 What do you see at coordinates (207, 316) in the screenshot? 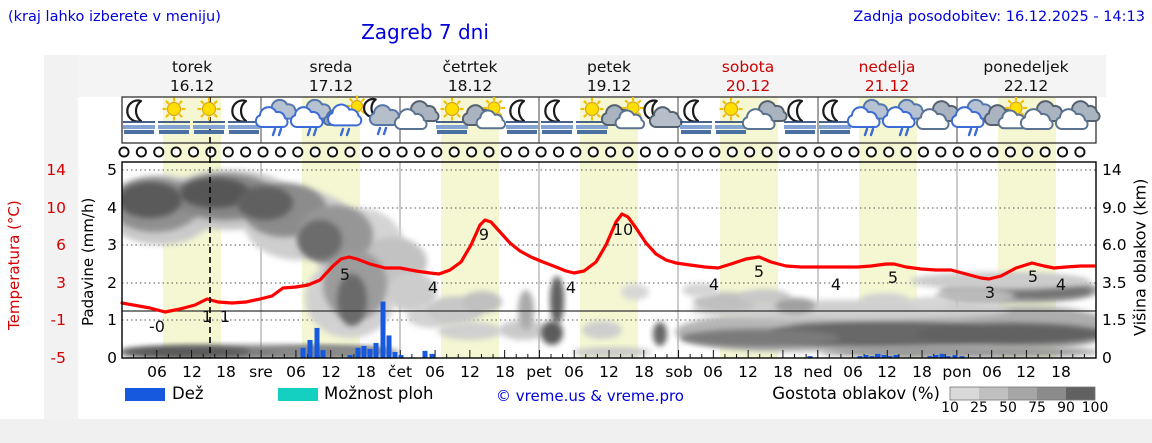
I see `temperature-value-label: 1` at bounding box center [207, 316].